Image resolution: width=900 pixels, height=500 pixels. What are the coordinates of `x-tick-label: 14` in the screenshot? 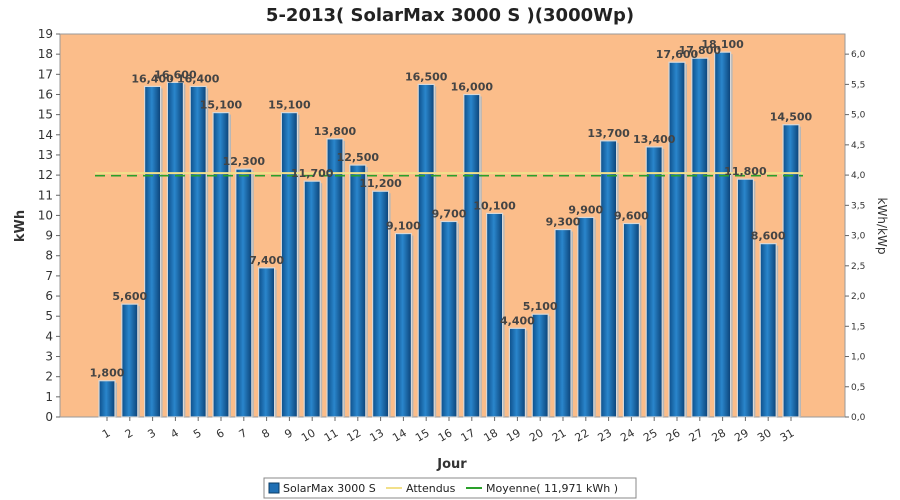 It's located at (399, 435).